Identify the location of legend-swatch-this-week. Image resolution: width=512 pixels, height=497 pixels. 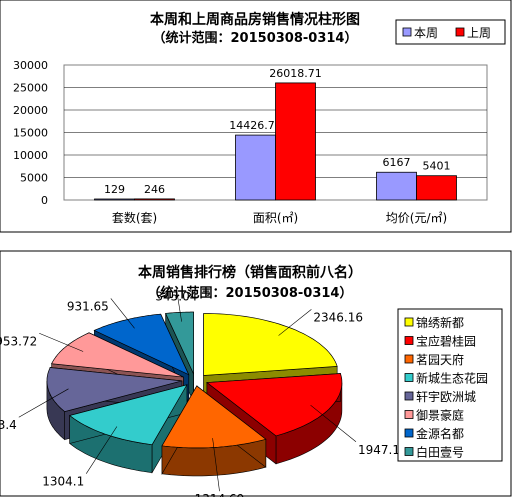
(407, 32).